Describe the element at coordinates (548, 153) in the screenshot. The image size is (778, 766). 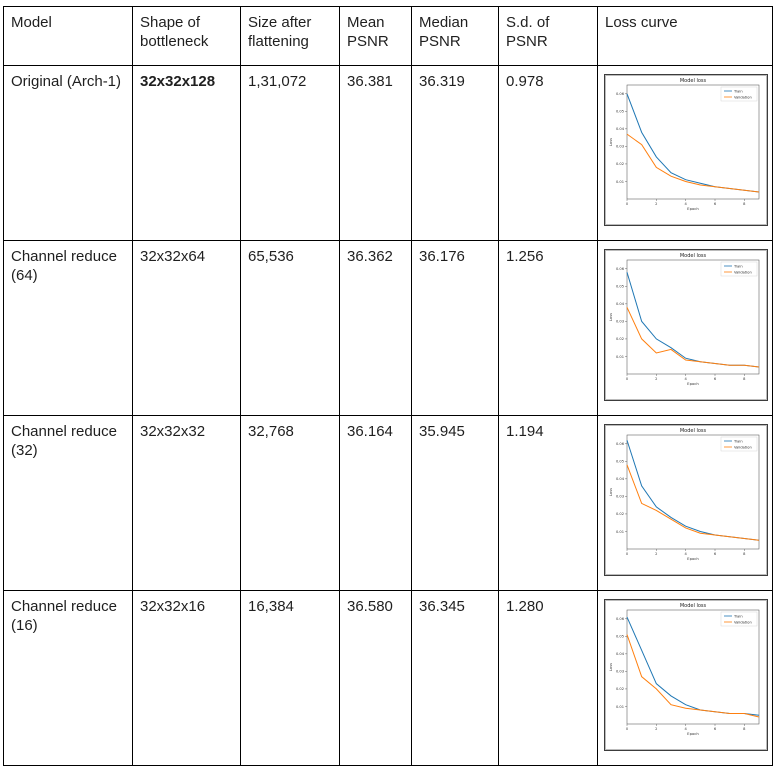
I see `cell-sd: 0.978` at that location.